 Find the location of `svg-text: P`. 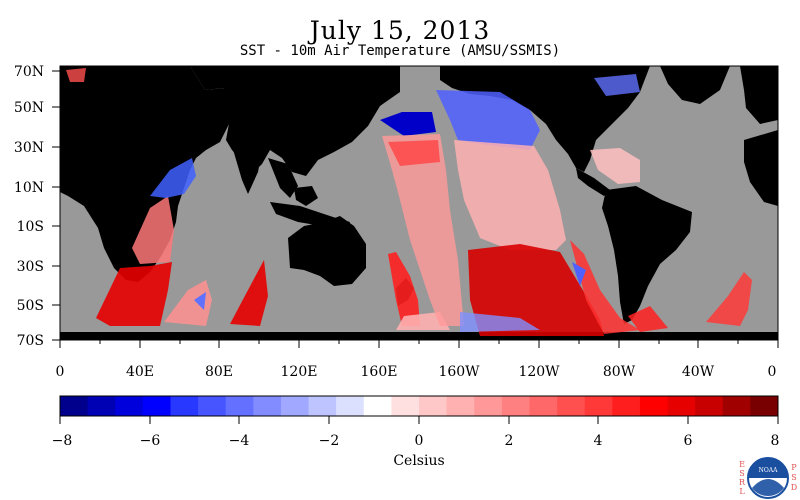

svg-text: P is located at coordinates (794, 467).